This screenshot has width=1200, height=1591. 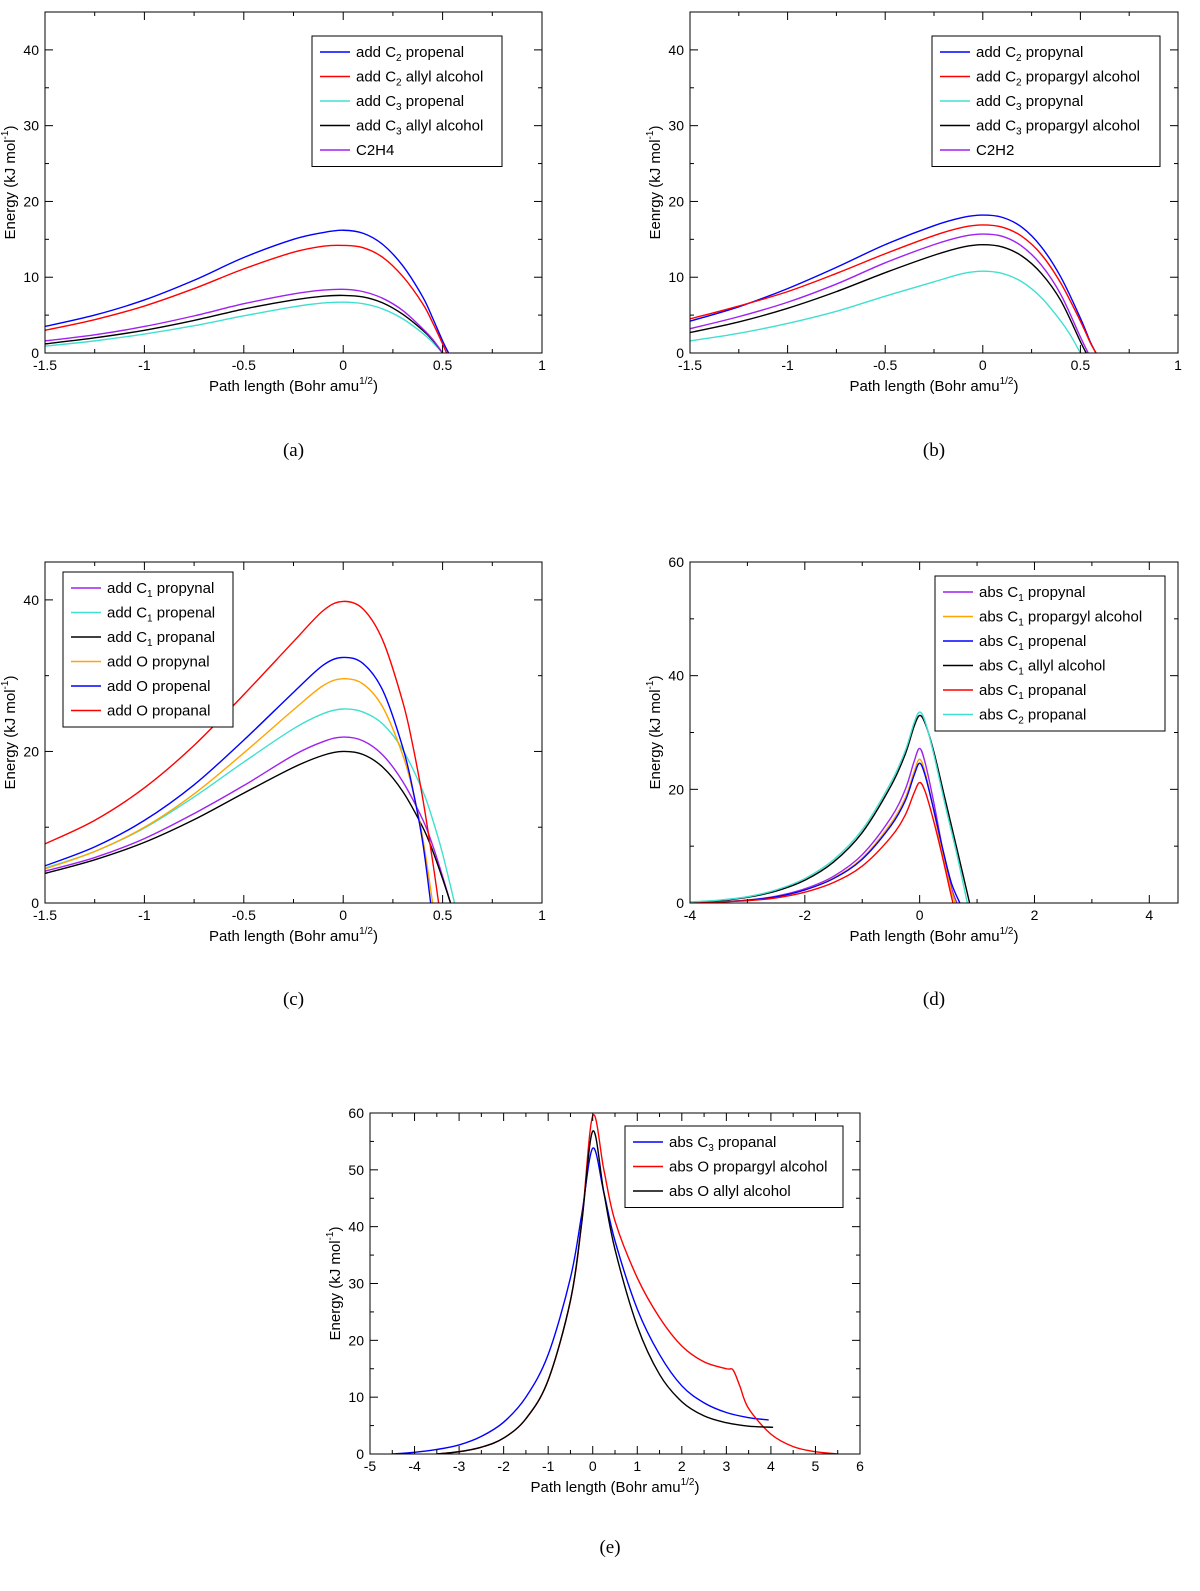 I want to click on chart-caption: (c), so click(x=293, y=999).